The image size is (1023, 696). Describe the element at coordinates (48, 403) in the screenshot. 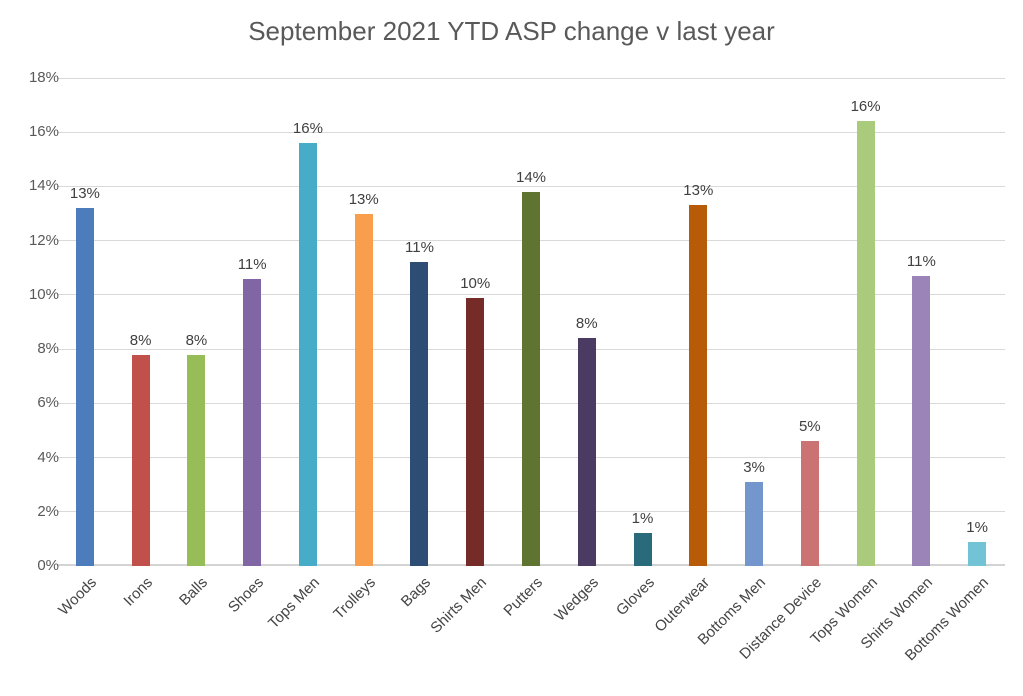

I see `y-axis-tick-label: 6%` at that location.